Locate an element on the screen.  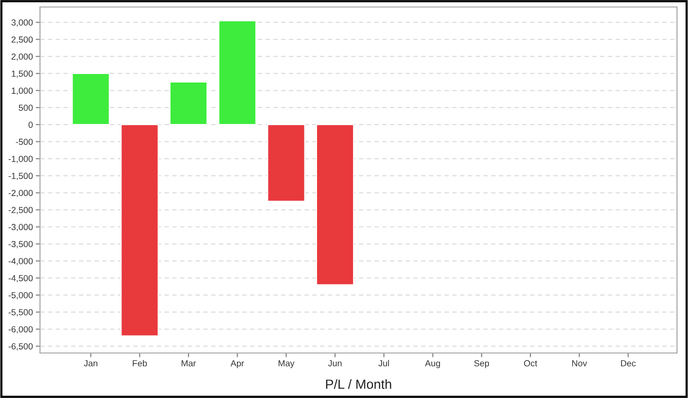
y-tick-label: -6,500 is located at coordinates (20, 346).